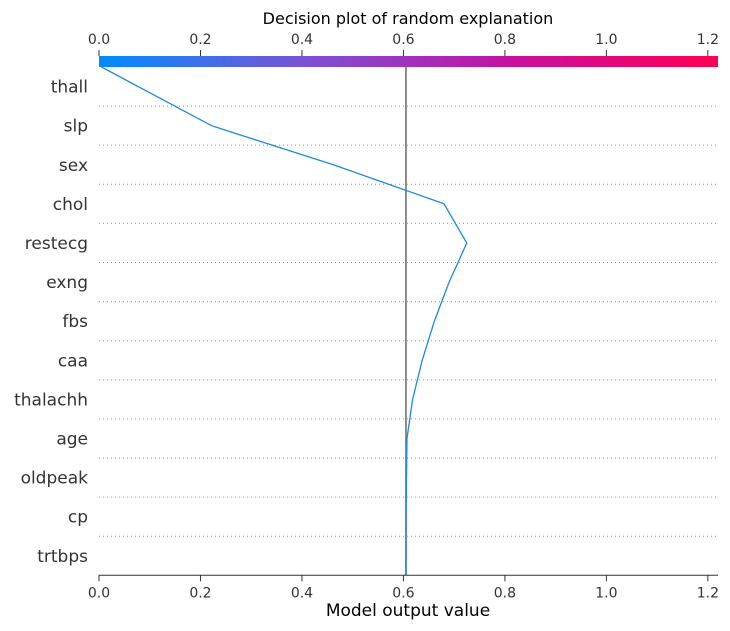 The height and width of the screenshot is (631, 730). What do you see at coordinates (200, 593) in the screenshot?
I see `bottom-tick-label: 0.2` at bounding box center [200, 593].